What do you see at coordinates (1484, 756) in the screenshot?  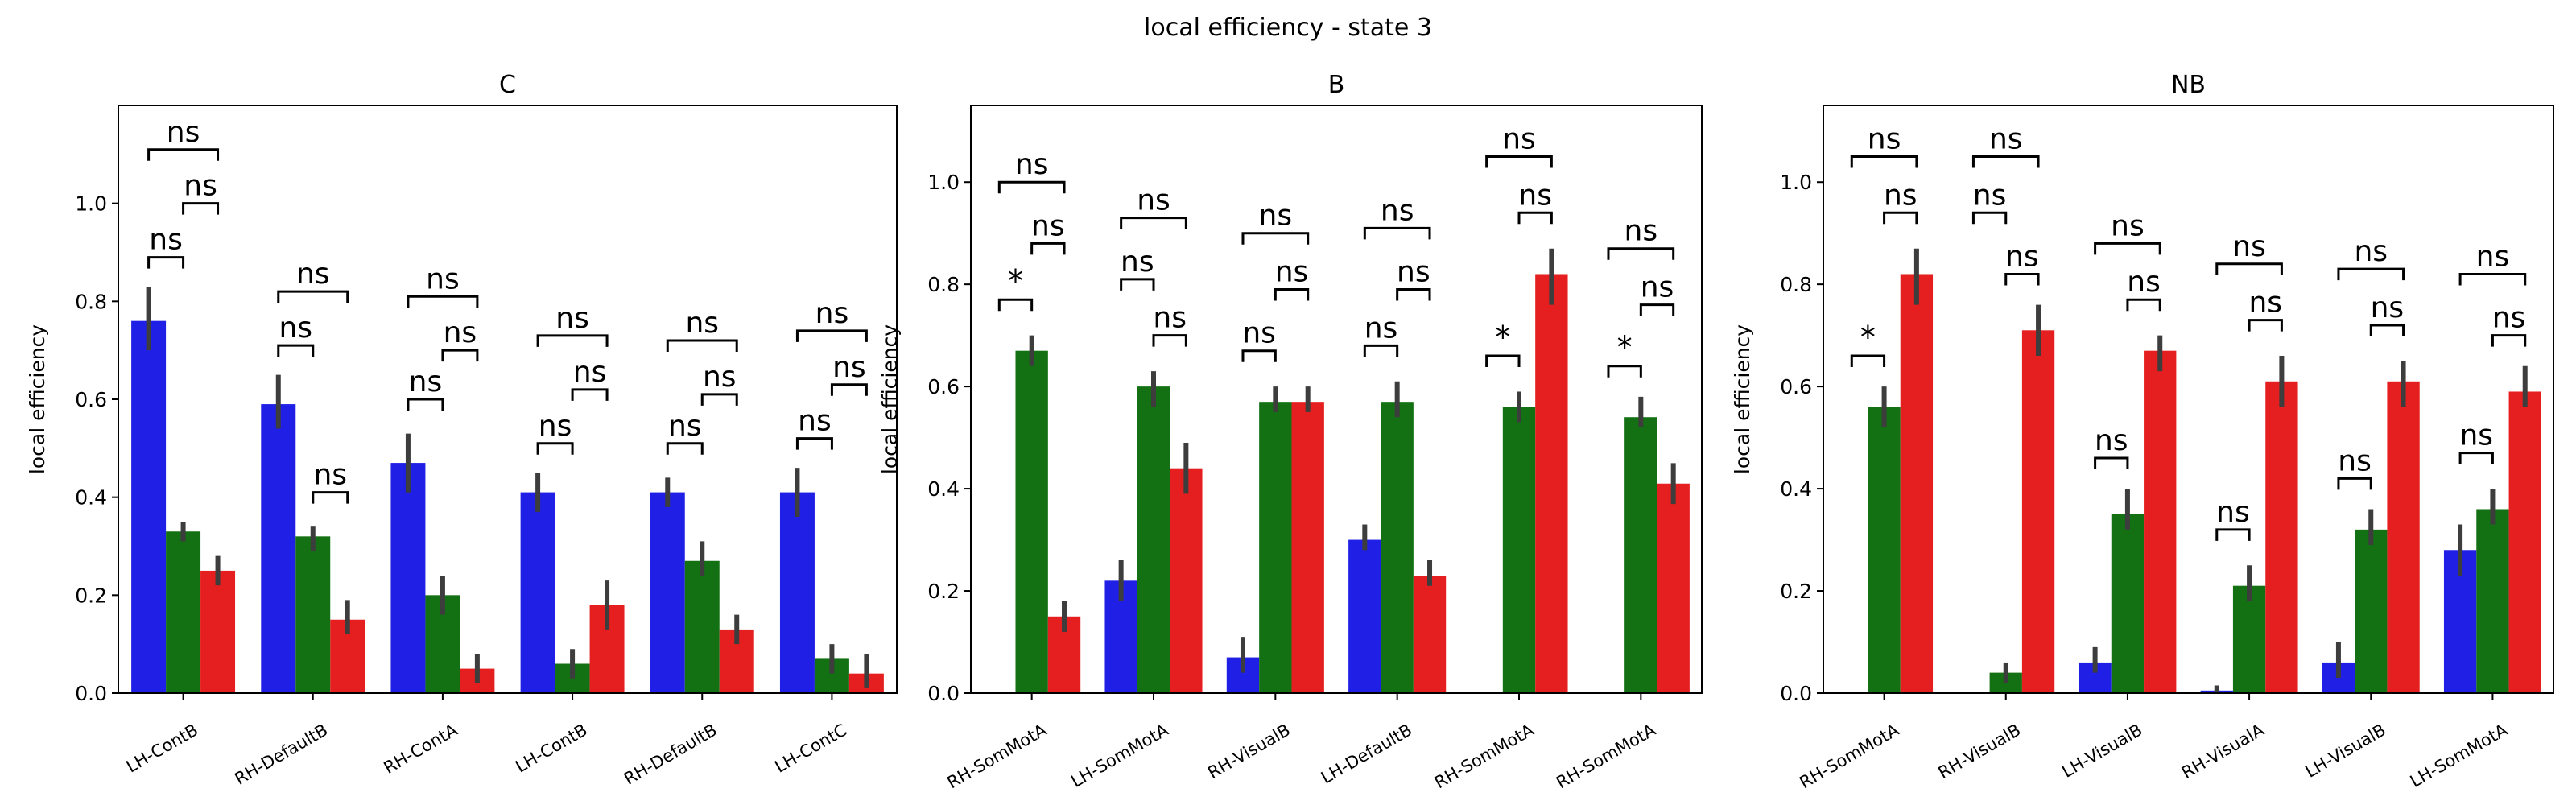 I see `x-tick-label: RH-SomMotA` at bounding box center [1484, 756].